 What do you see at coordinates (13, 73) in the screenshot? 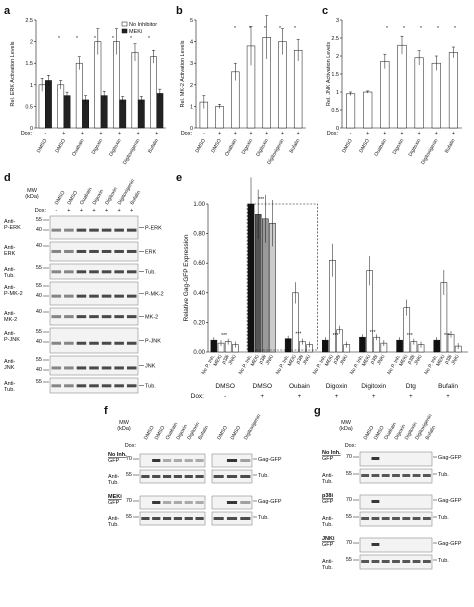
I see `y-axis-label: Rel. ERK Activation Levels` at bounding box center [13, 73].